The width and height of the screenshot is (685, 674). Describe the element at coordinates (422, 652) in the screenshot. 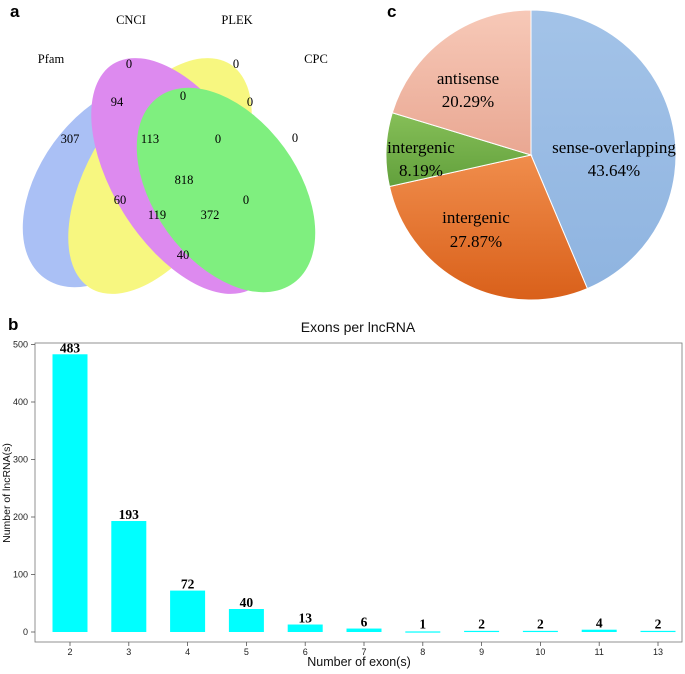

I see `x-tick-label-8: 8` at that location.